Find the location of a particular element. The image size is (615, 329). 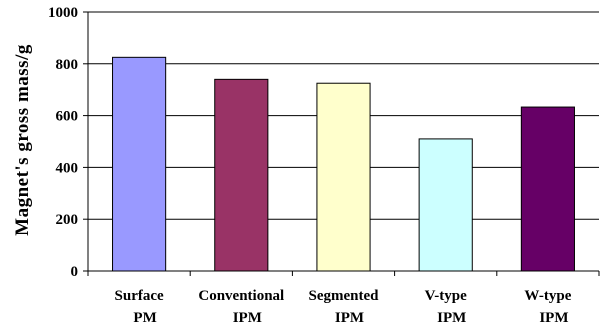

x-category-label-2-1: IPM is located at coordinates (349, 318).